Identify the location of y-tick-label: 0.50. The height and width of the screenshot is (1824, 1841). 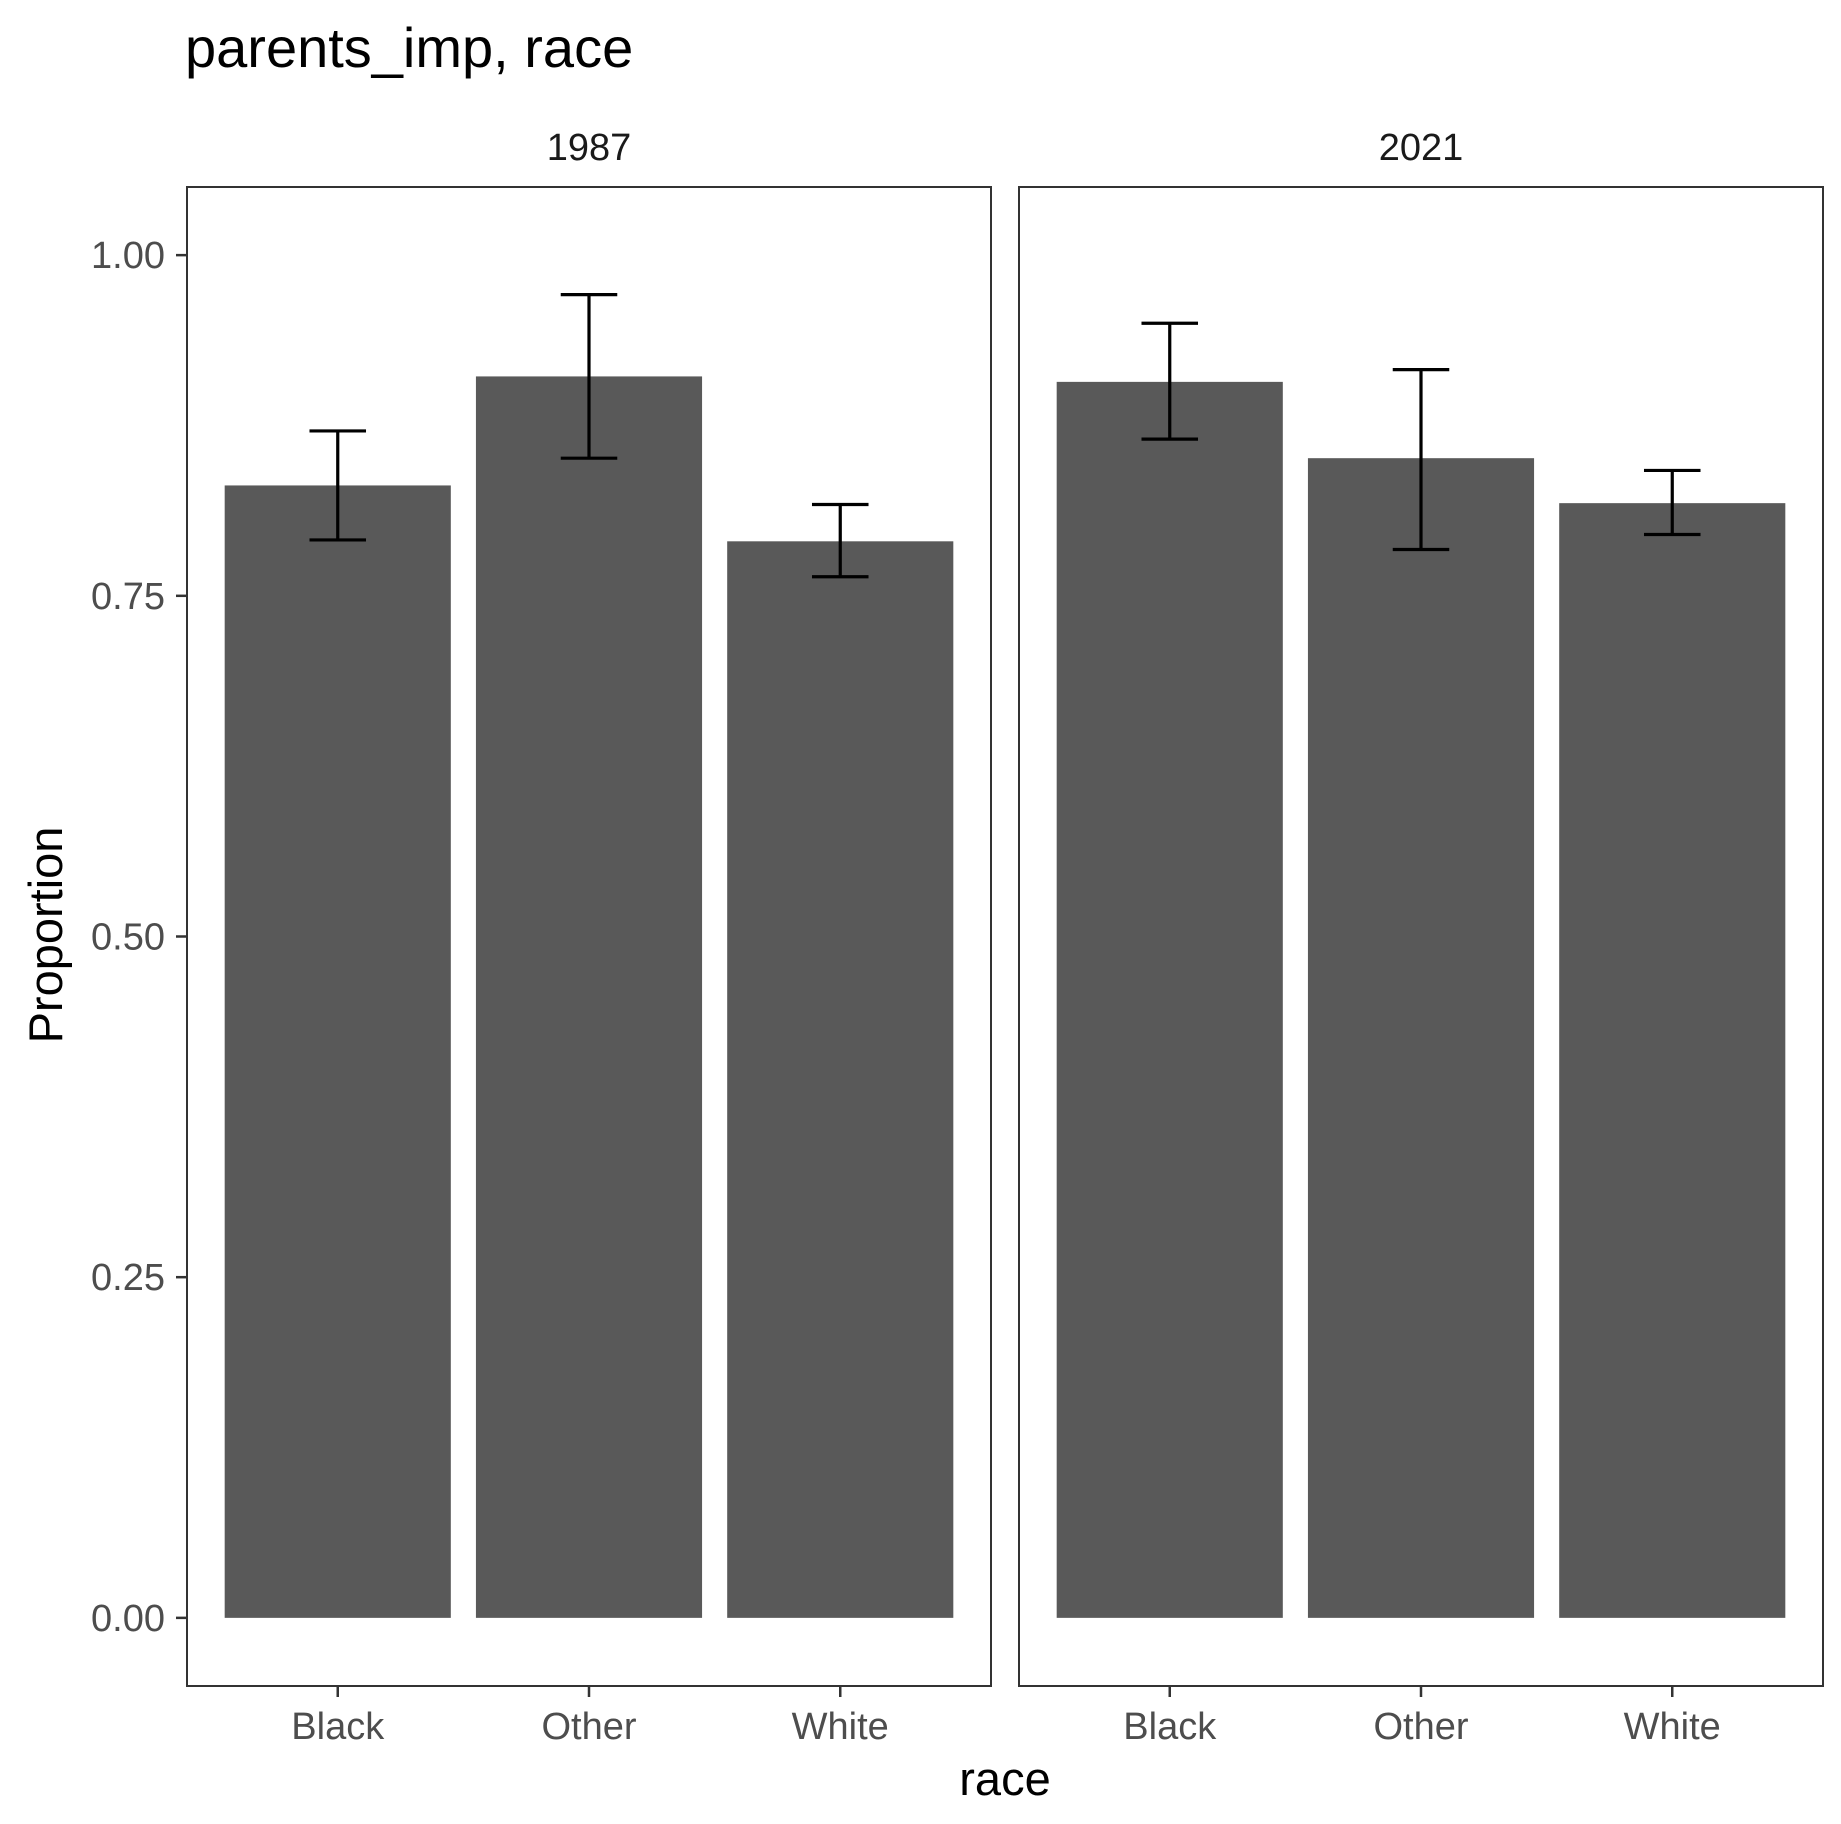
(128, 938).